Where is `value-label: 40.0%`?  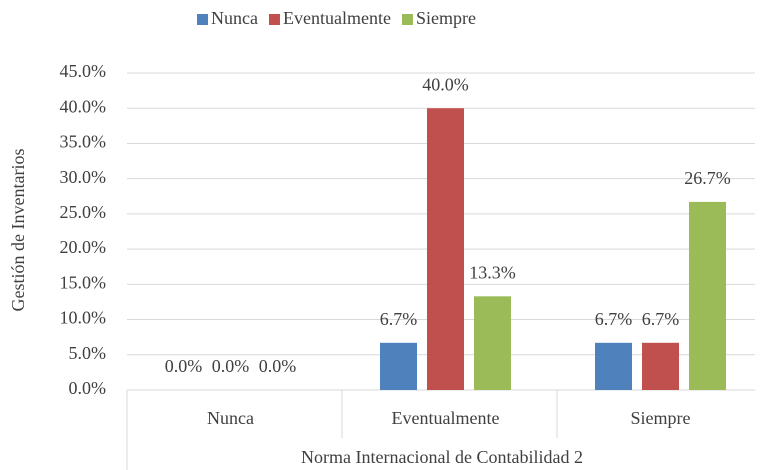
value-label: 40.0% is located at coordinates (445, 84).